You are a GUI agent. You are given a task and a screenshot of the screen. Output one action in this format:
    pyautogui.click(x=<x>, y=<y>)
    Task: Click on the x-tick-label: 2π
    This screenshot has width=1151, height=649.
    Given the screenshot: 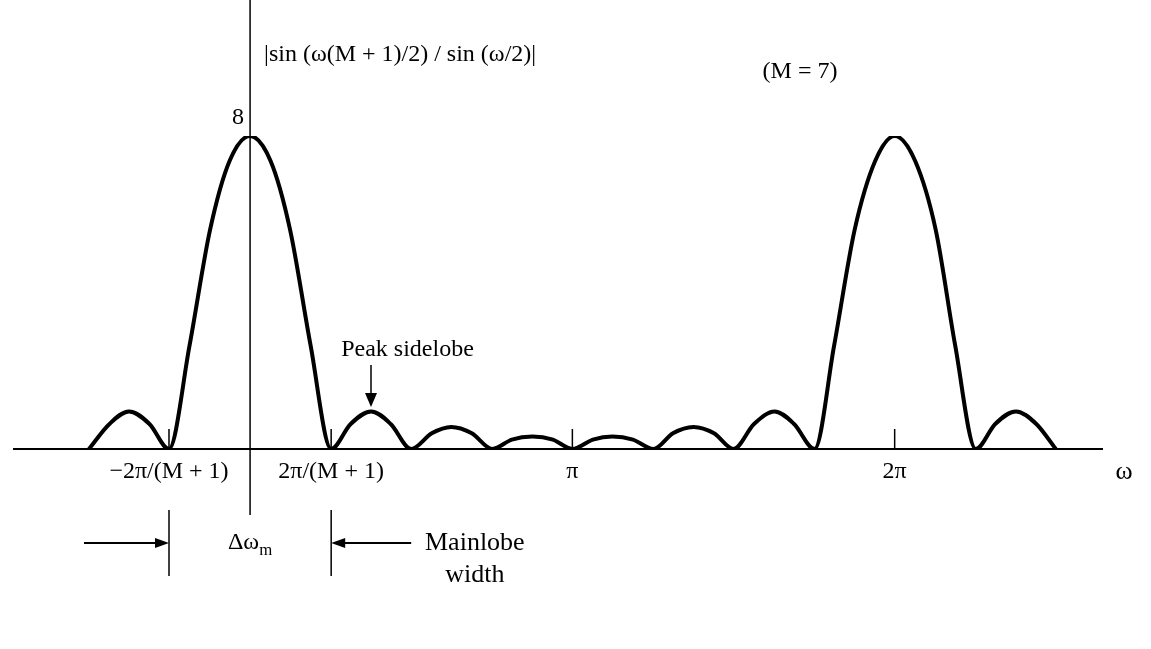 What is the action you would take?
    pyautogui.click(x=894, y=469)
    